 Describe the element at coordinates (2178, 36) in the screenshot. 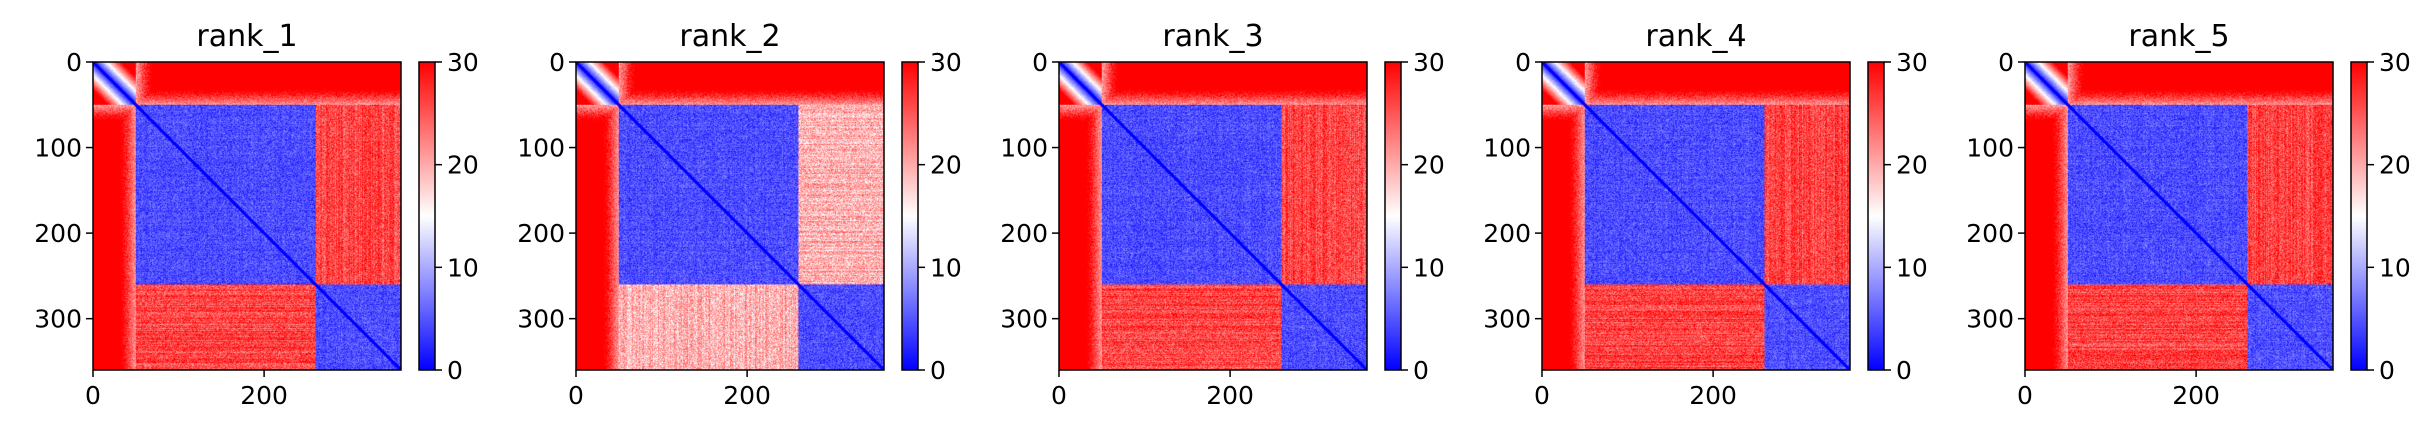

I see `panel-title: rank_5` at that location.